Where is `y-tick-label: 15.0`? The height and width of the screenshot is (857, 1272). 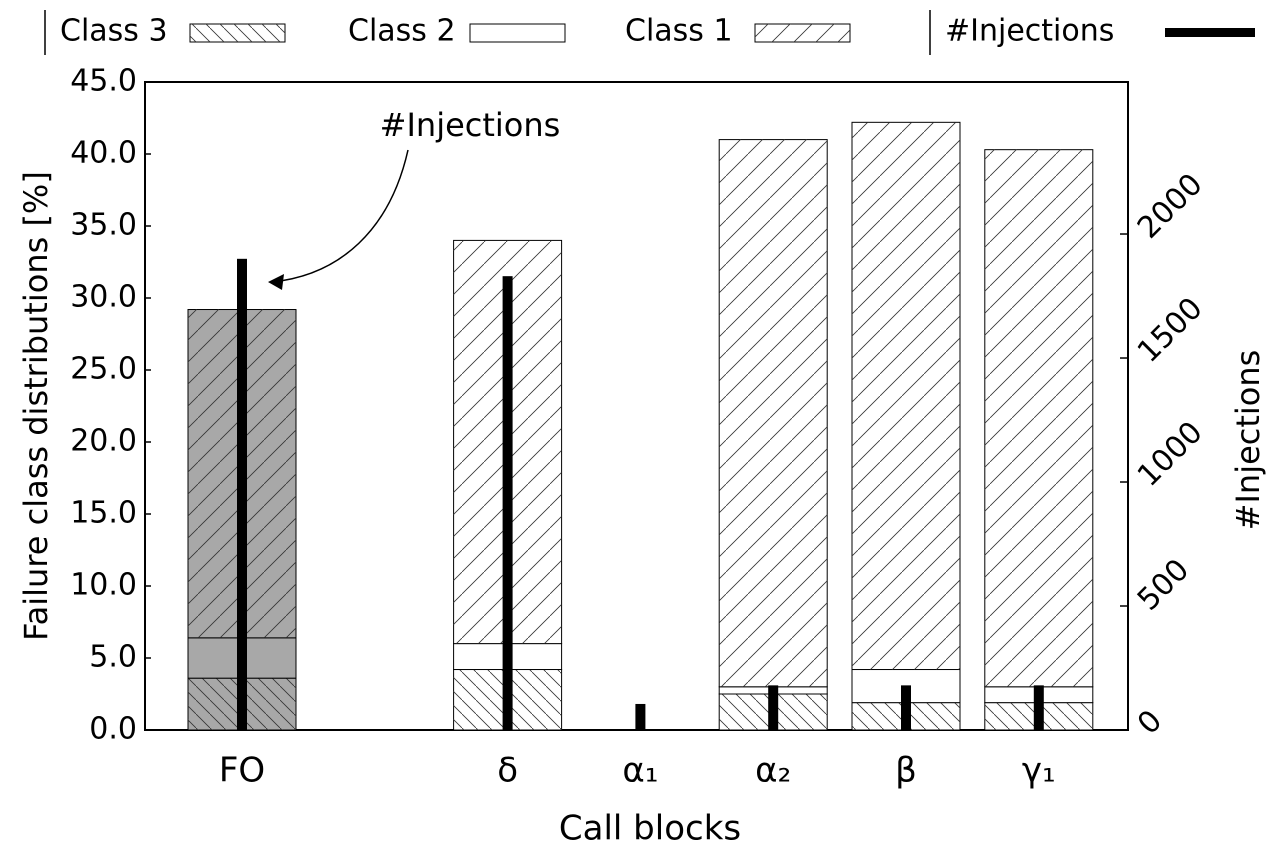 y-tick-label: 15.0 is located at coordinates (103, 513).